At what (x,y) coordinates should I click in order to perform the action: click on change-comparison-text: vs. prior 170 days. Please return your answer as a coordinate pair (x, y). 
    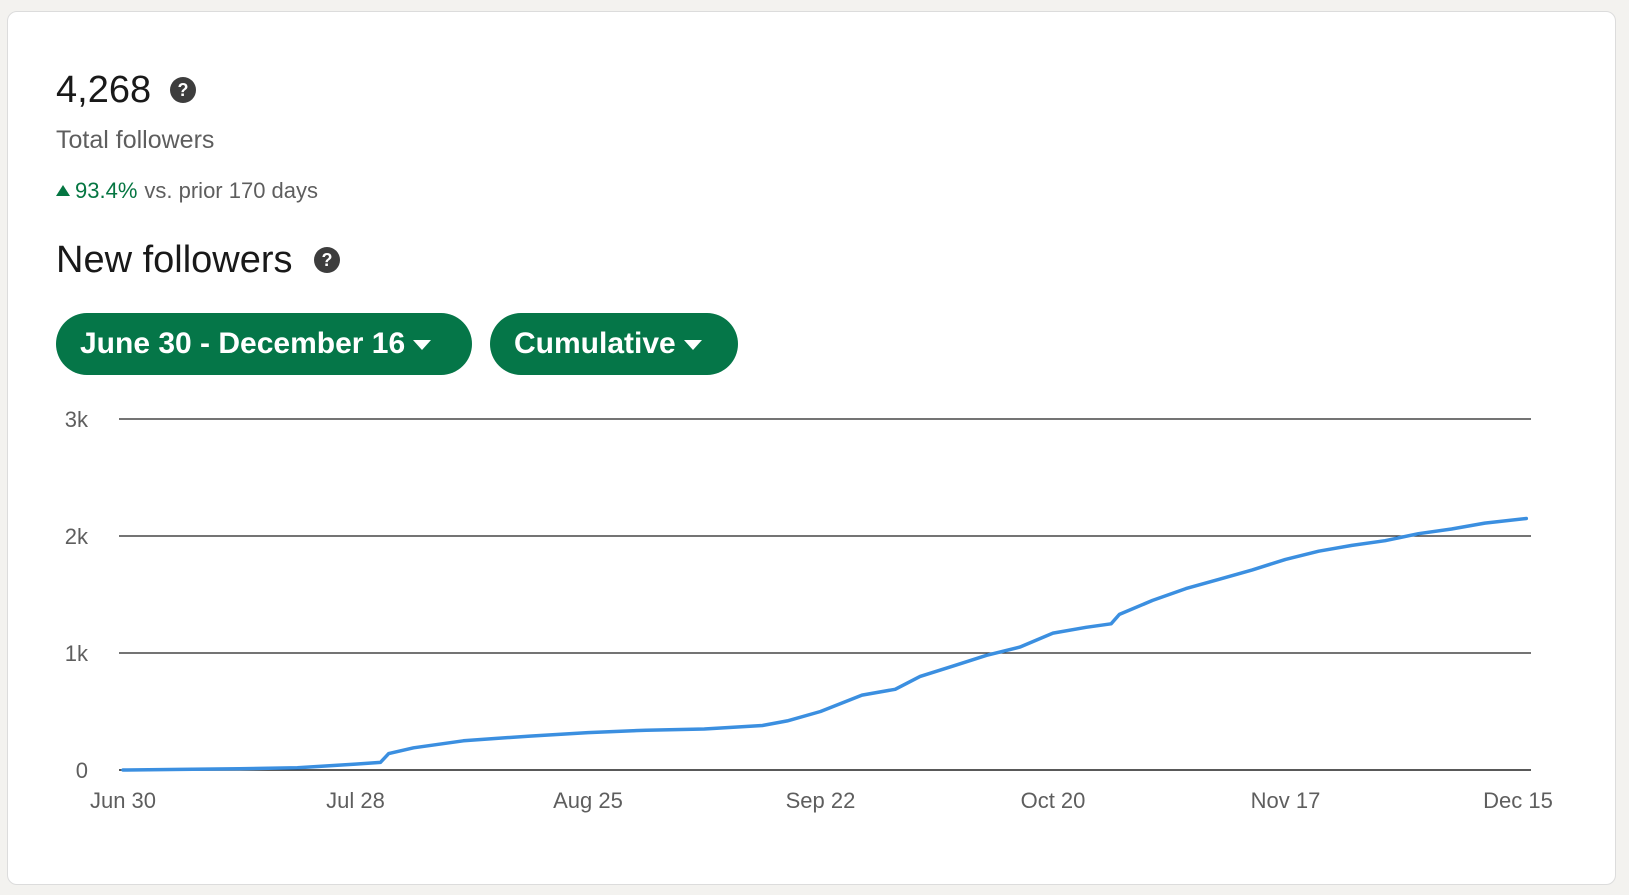
    Looking at the image, I should click on (231, 190).